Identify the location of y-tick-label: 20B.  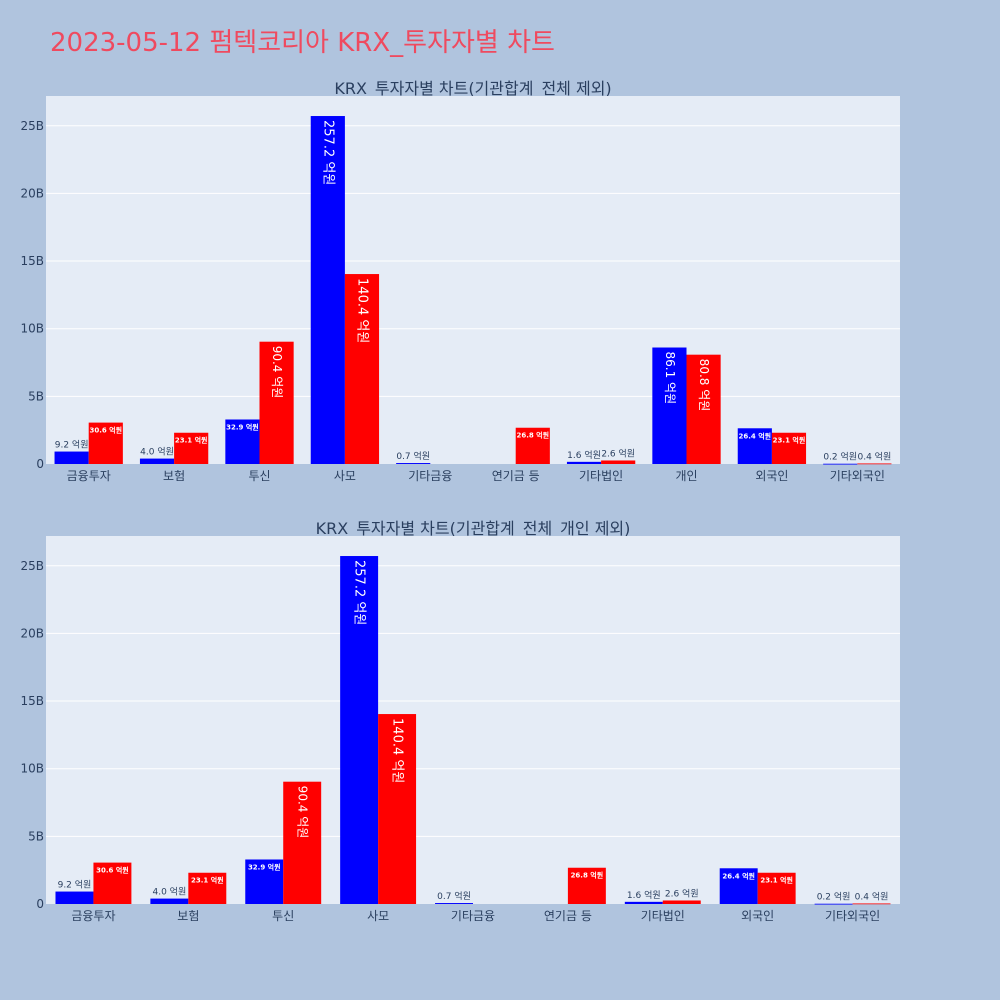
(32, 633).